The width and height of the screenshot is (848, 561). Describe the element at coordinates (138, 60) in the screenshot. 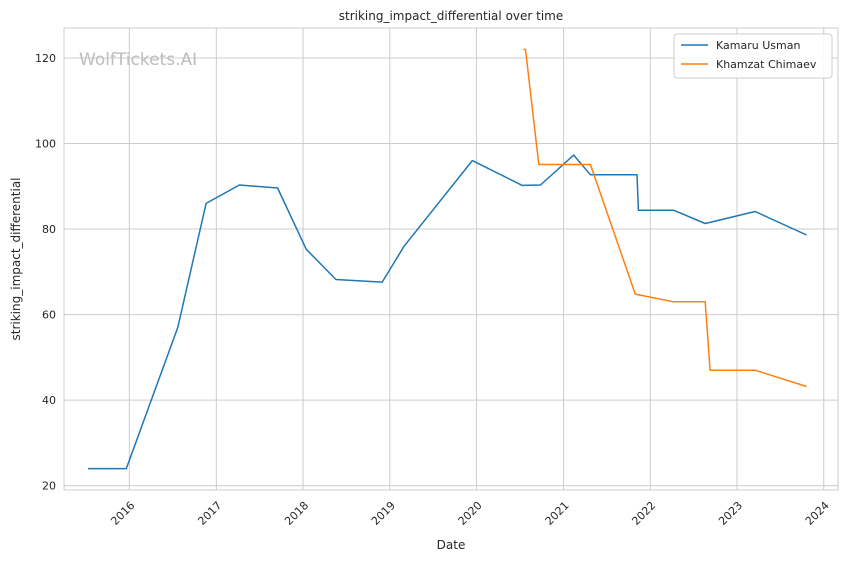

I see `watermark: WolfTickets.AI` at that location.